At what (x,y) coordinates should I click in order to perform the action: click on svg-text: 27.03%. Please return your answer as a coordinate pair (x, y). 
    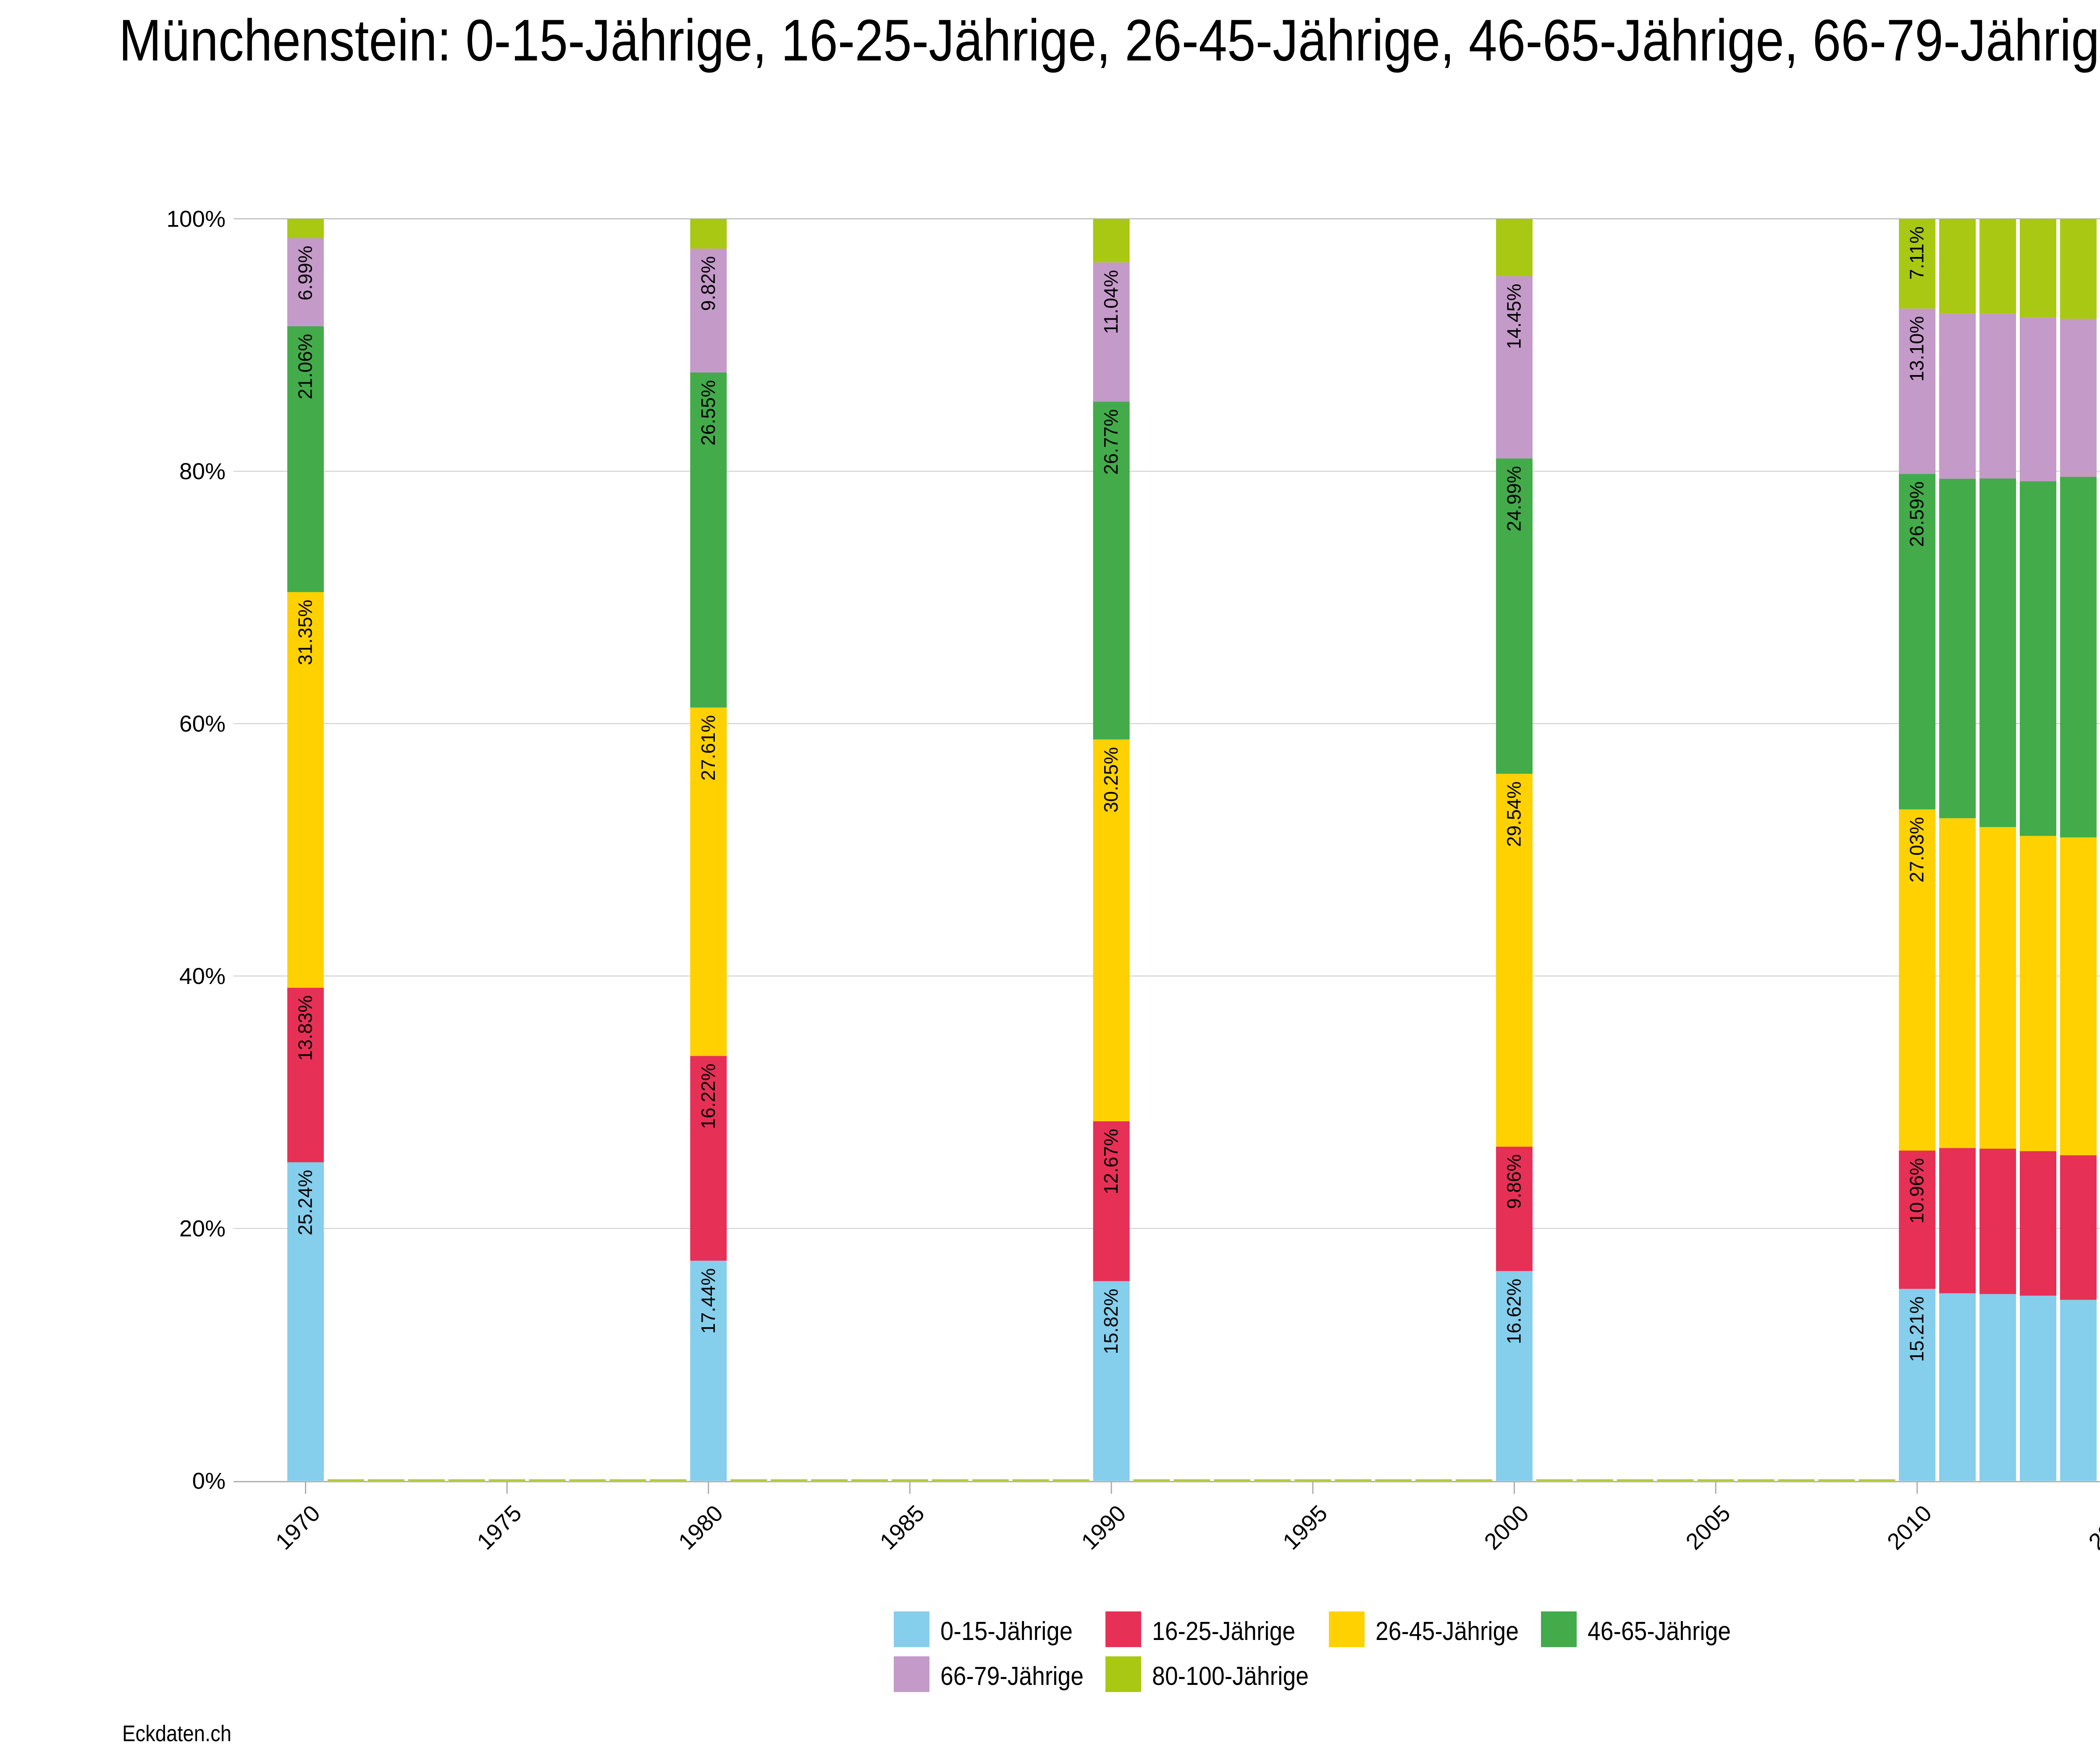
    Looking at the image, I should click on (1917, 849).